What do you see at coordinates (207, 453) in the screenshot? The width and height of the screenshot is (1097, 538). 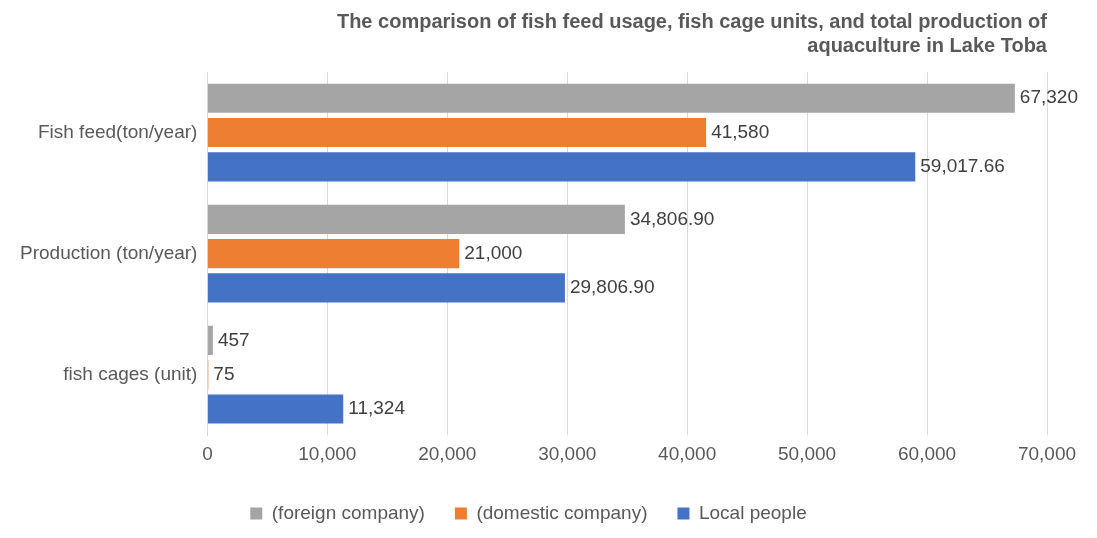 I see `x-tick-label: 0` at bounding box center [207, 453].